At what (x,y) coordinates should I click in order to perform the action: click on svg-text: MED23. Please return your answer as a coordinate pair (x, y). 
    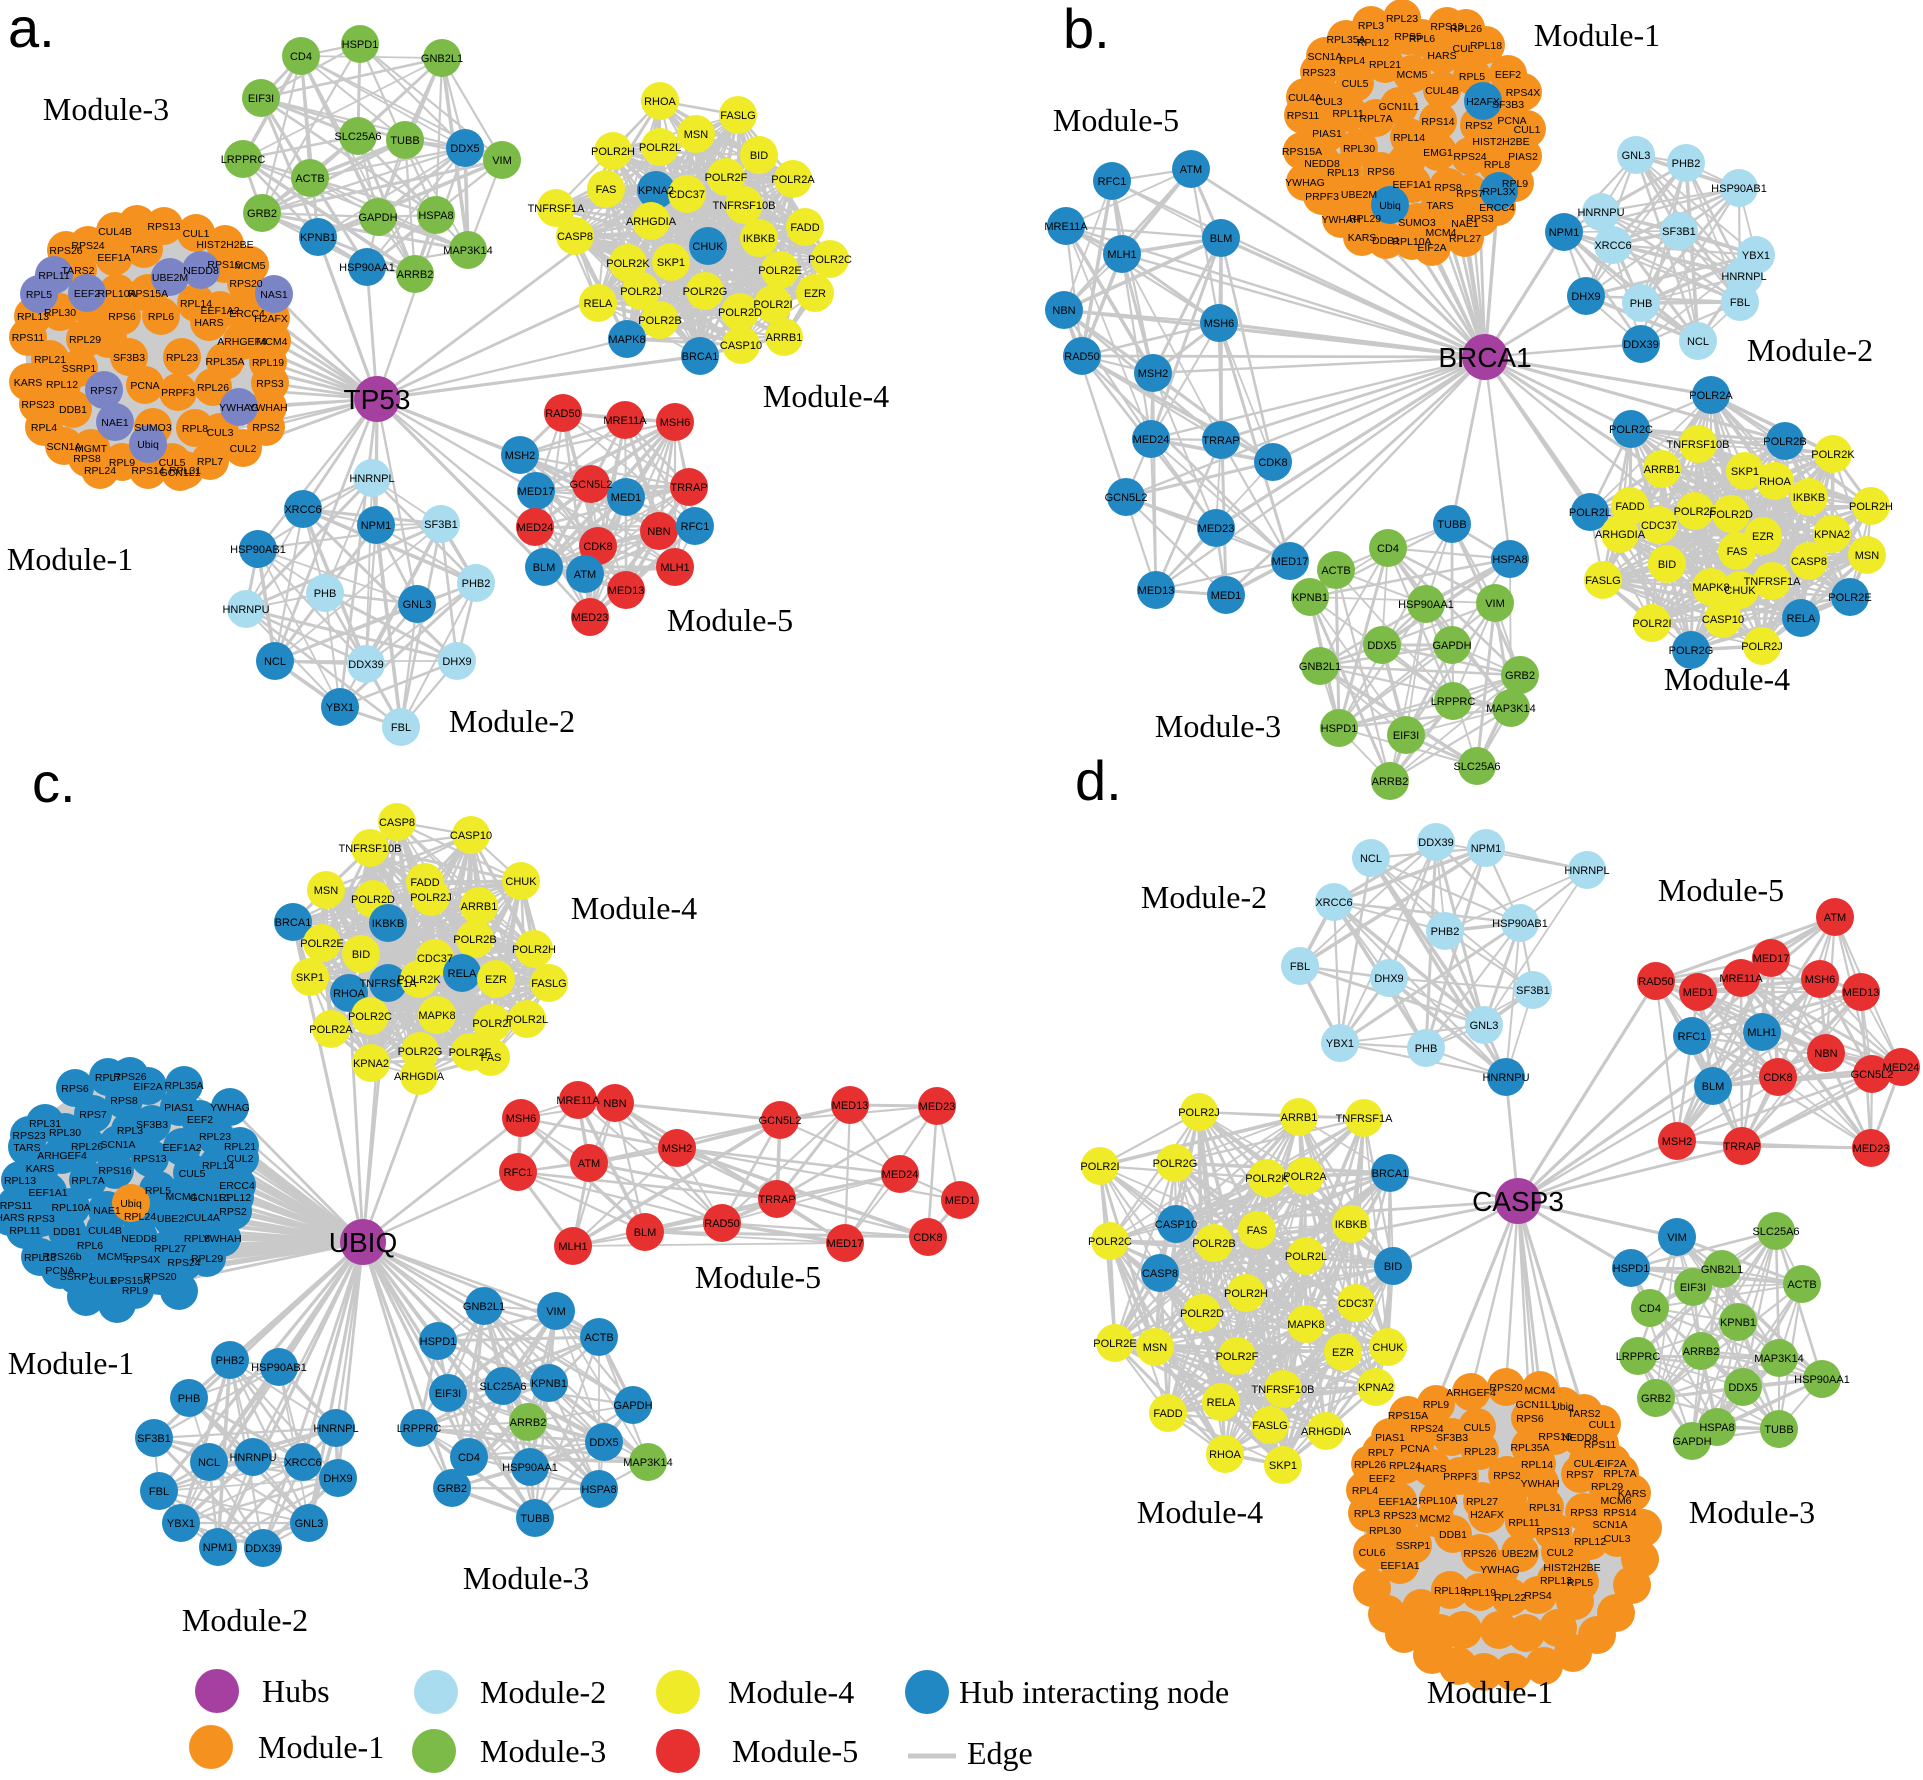
    Looking at the image, I should click on (1216, 529).